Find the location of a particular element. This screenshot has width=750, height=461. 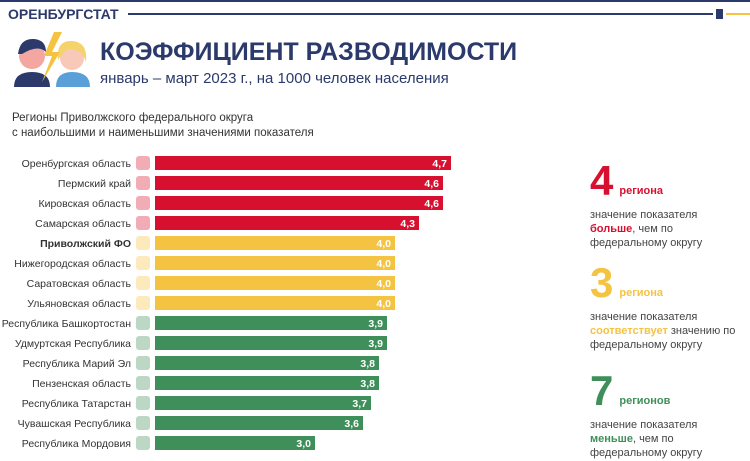

stat-number: 7 is located at coordinates (602, 390).